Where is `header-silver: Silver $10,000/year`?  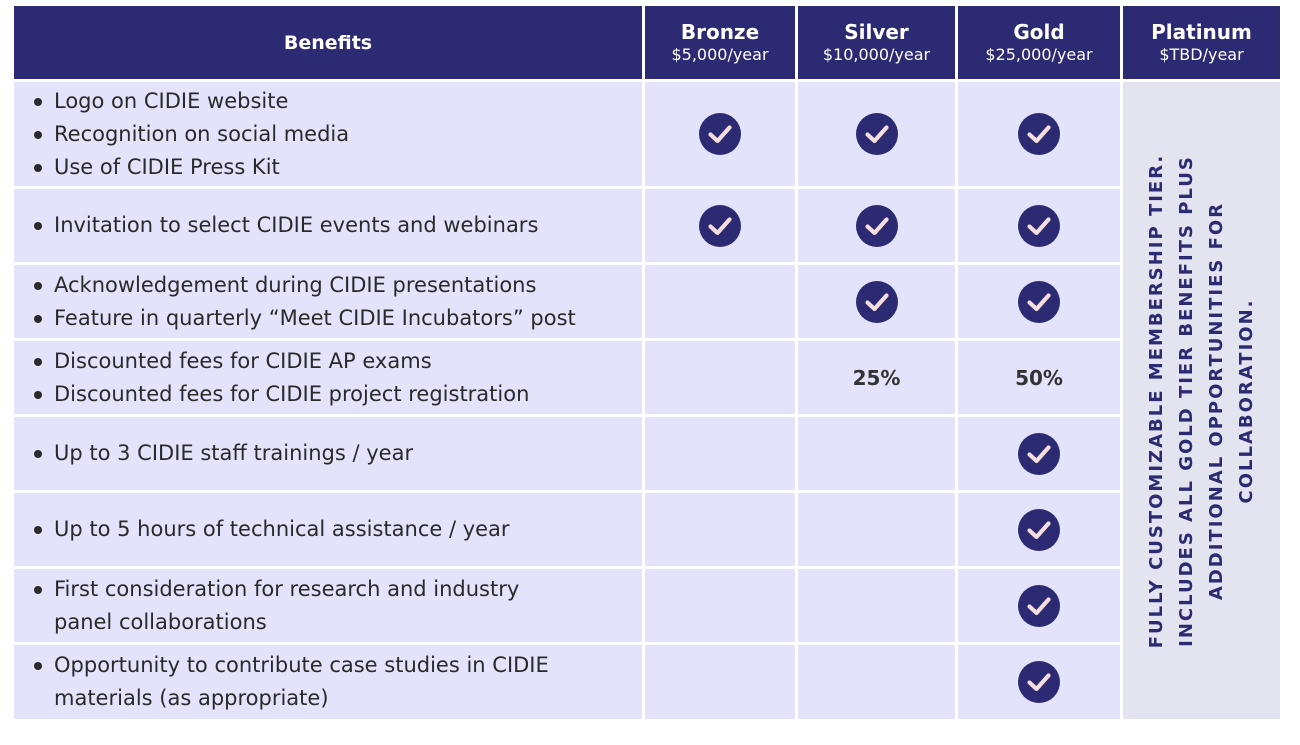 header-silver: Silver $10,000/year is located at coordinates (876, 42).